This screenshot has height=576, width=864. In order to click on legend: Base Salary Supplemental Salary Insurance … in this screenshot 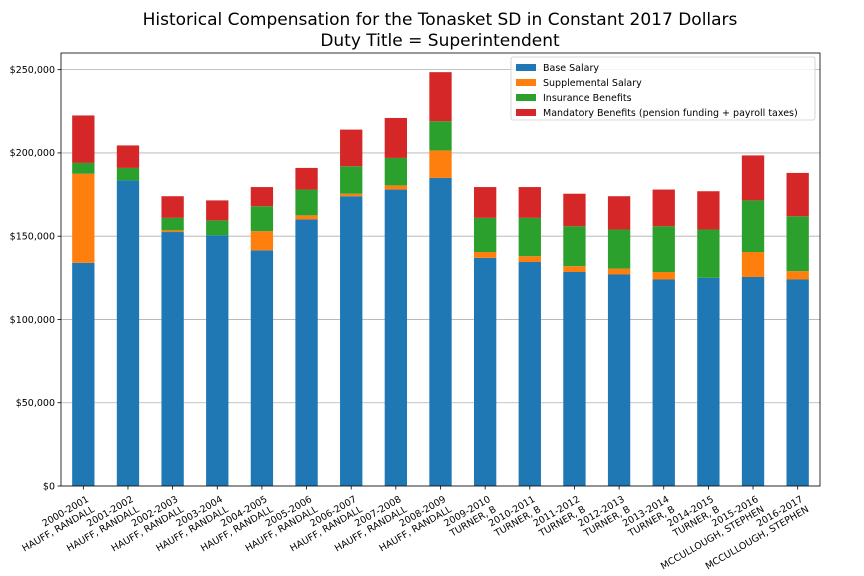, I will do `click(663, 88)`.